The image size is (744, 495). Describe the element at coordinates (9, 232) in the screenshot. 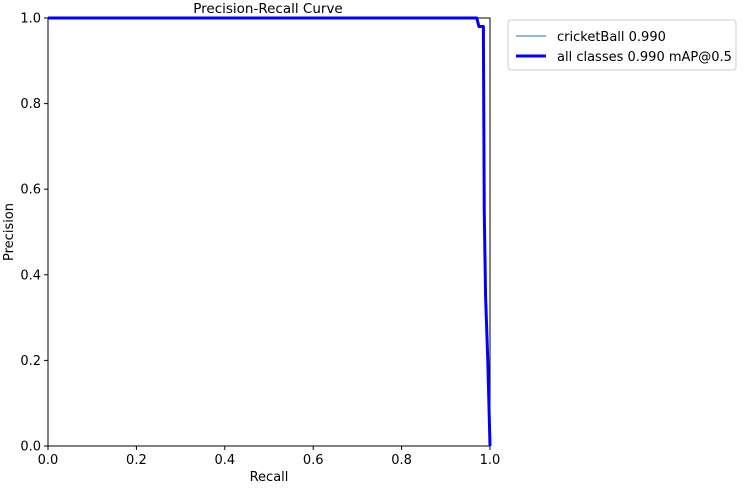

I see `y-axis-label: Precision` at that location.